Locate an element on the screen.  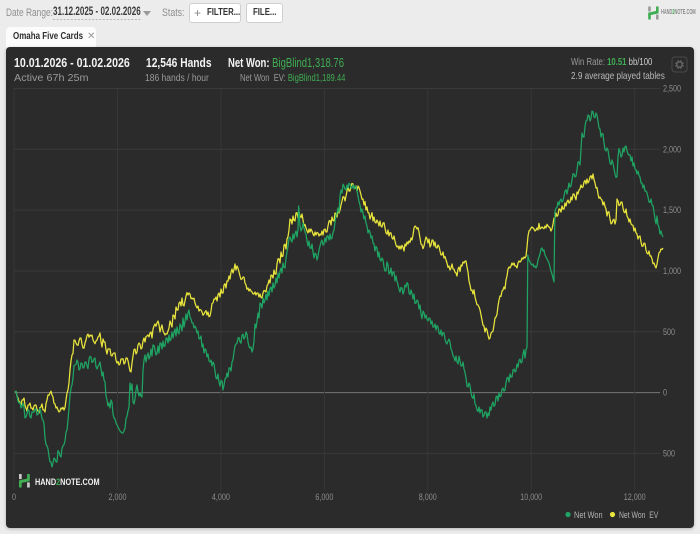
svg-text: Net Won EV is located at coordinates (639, 515).